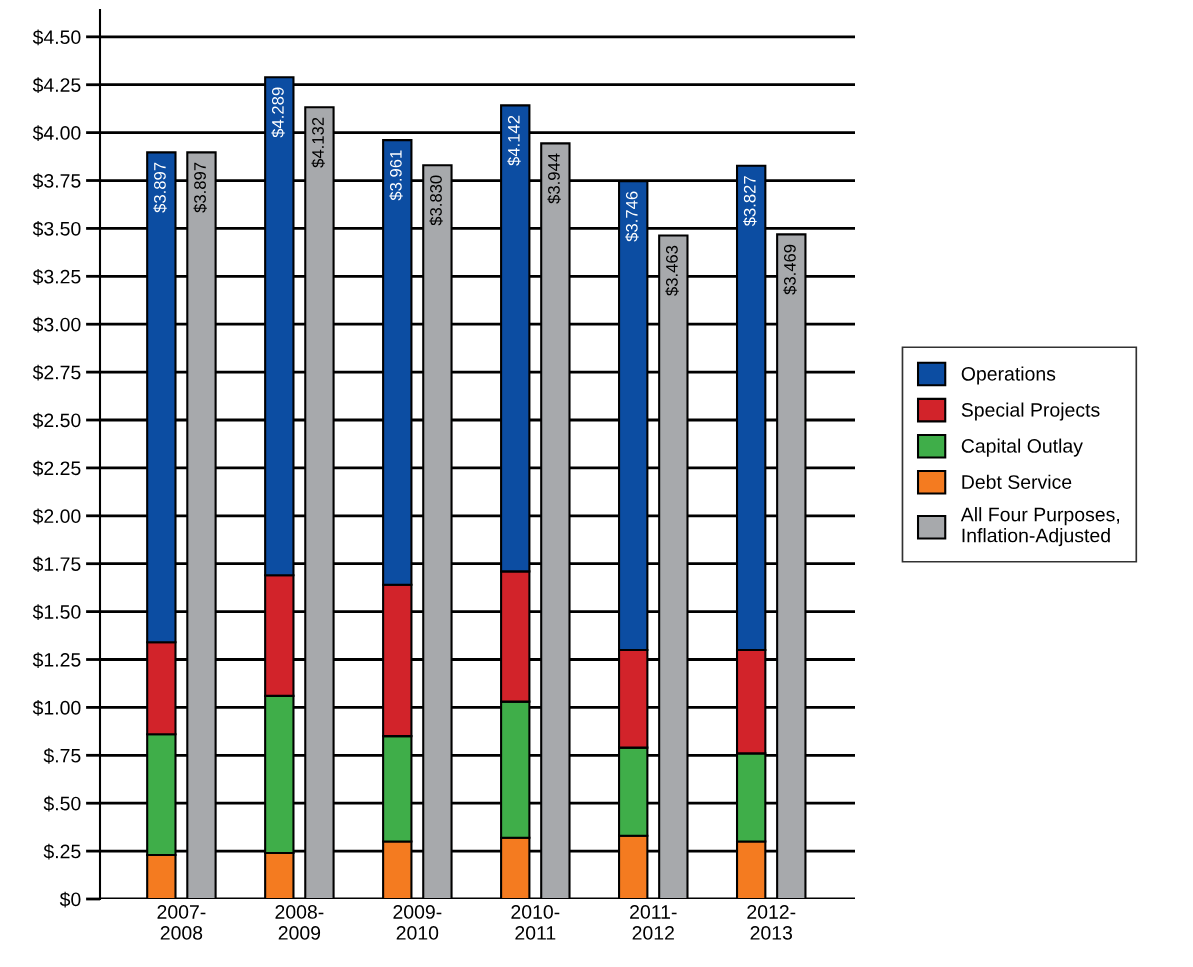 The height and width of the screenshot is (967, 1193). Describe the element at coordinates (70, 899) in the screenshot. I see `y-tick-label: $0` at that location.